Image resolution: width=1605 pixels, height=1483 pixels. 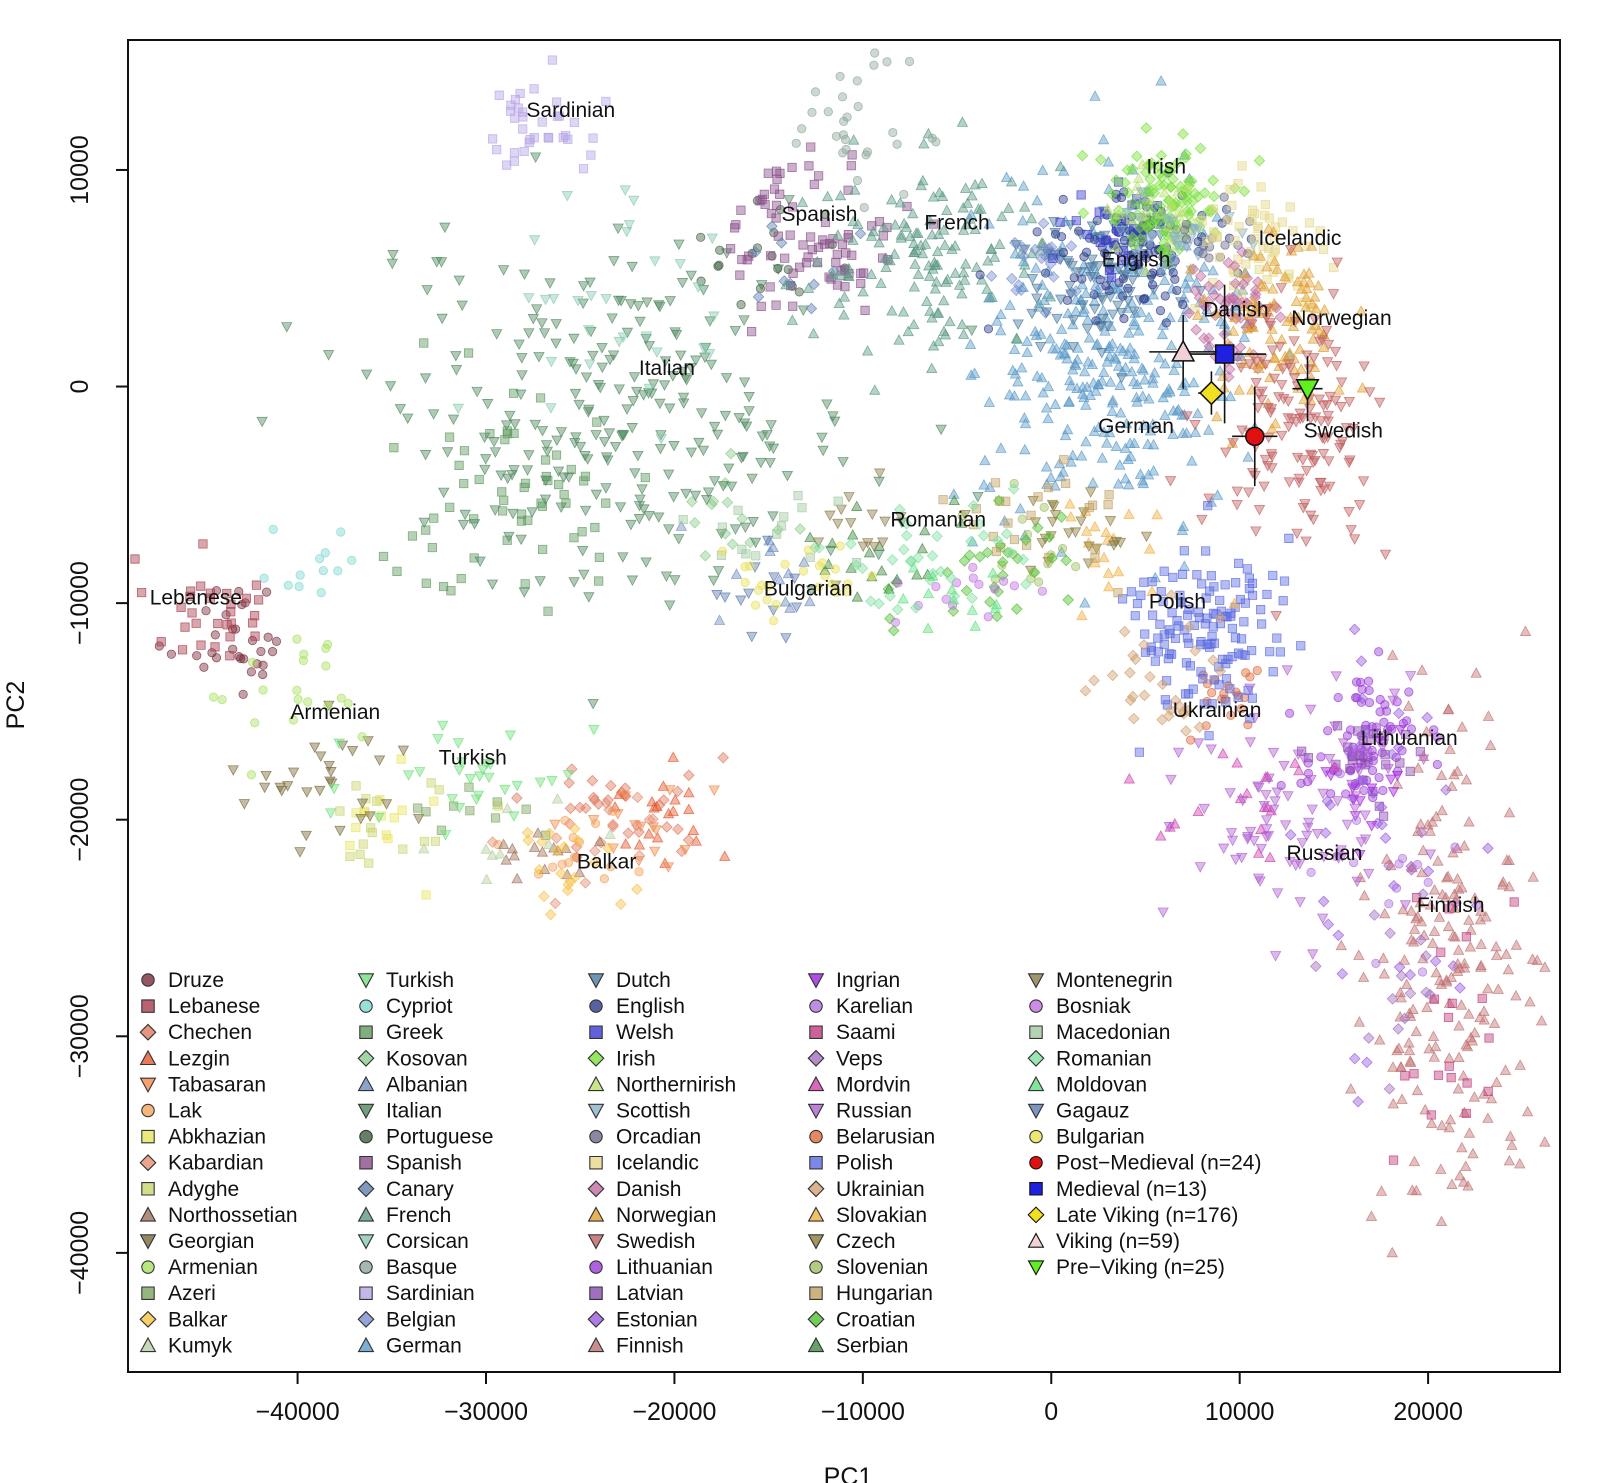 What do you see at coordinates (866, 1241) in the screenshot?
I see `legend-label: Czech` at bounding box center [866, 1241].